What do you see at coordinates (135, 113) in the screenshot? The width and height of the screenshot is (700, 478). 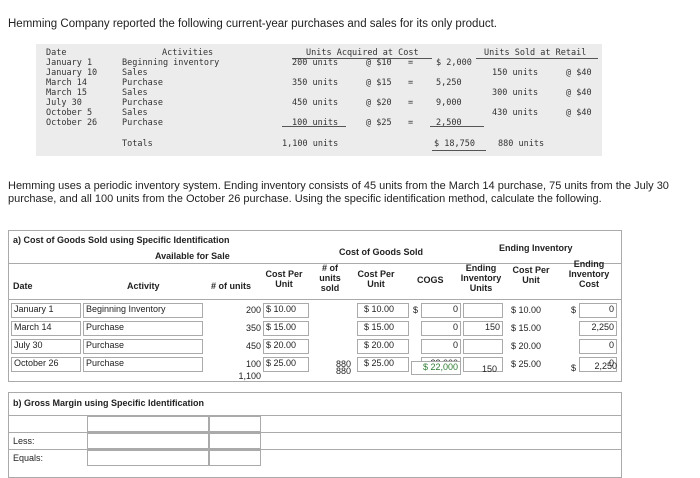 I see `purchases-cell-activity: Sales` at bounding box center [135, 113].